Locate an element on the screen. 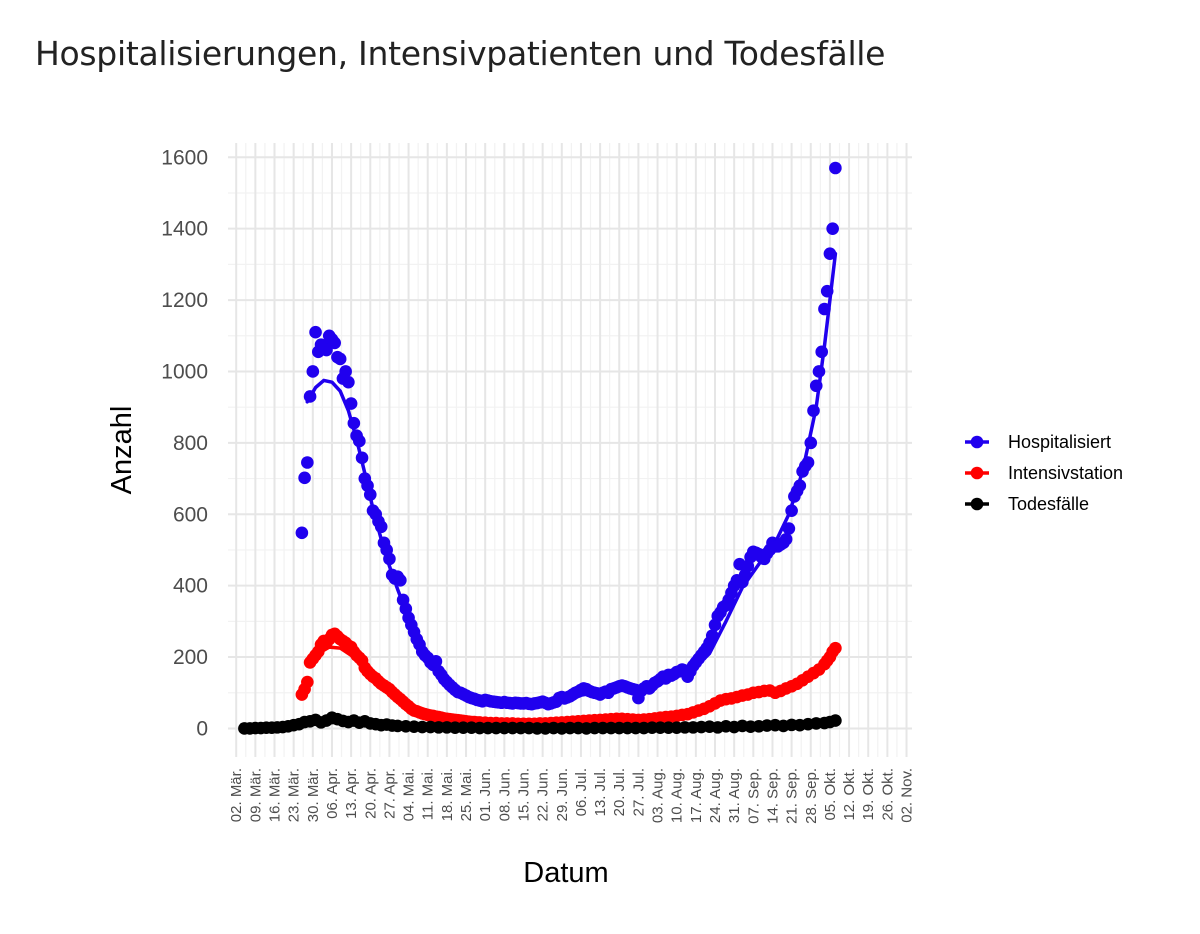 Image resolution: width=1200 pixels, height=934 pixels. legend: Hospitalisiert Intensivstation Todesfälle is located at coordinates (1044, 473).